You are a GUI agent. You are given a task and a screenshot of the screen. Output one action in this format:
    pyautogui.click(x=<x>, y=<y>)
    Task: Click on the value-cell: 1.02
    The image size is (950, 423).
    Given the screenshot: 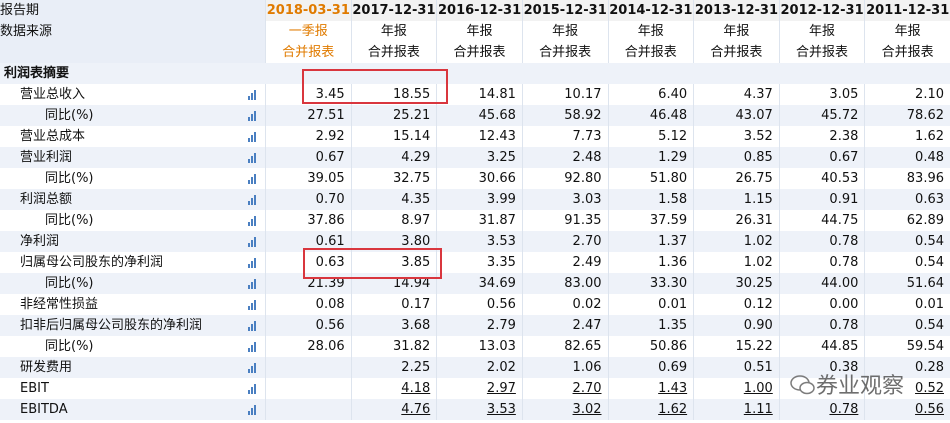 What is the action you would take?
    pyautogui.click(x=736, y=262)
    